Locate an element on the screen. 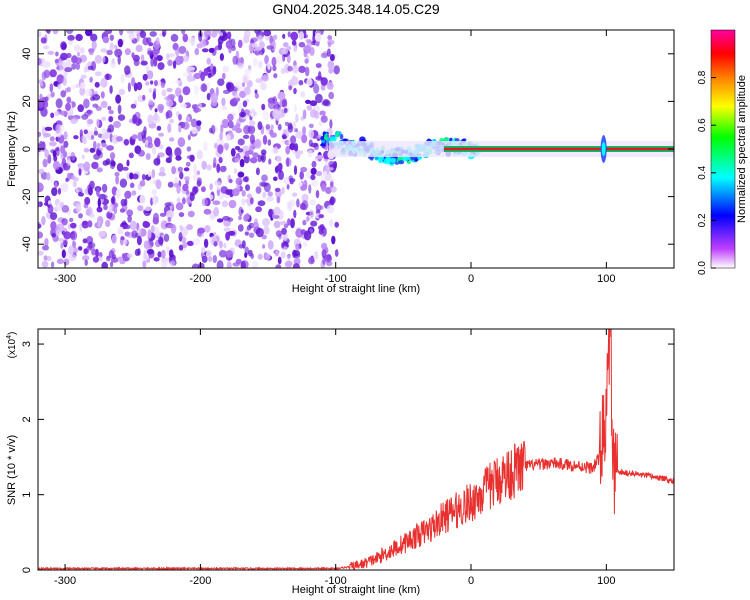  spectrogram-y-tick-label-1: -20 is located at coordinates (27, 197).